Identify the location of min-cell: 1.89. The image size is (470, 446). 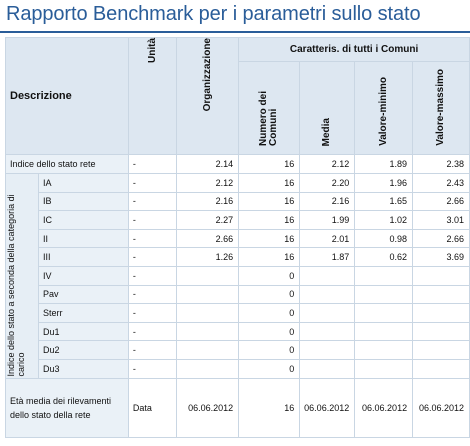
(384, 164).